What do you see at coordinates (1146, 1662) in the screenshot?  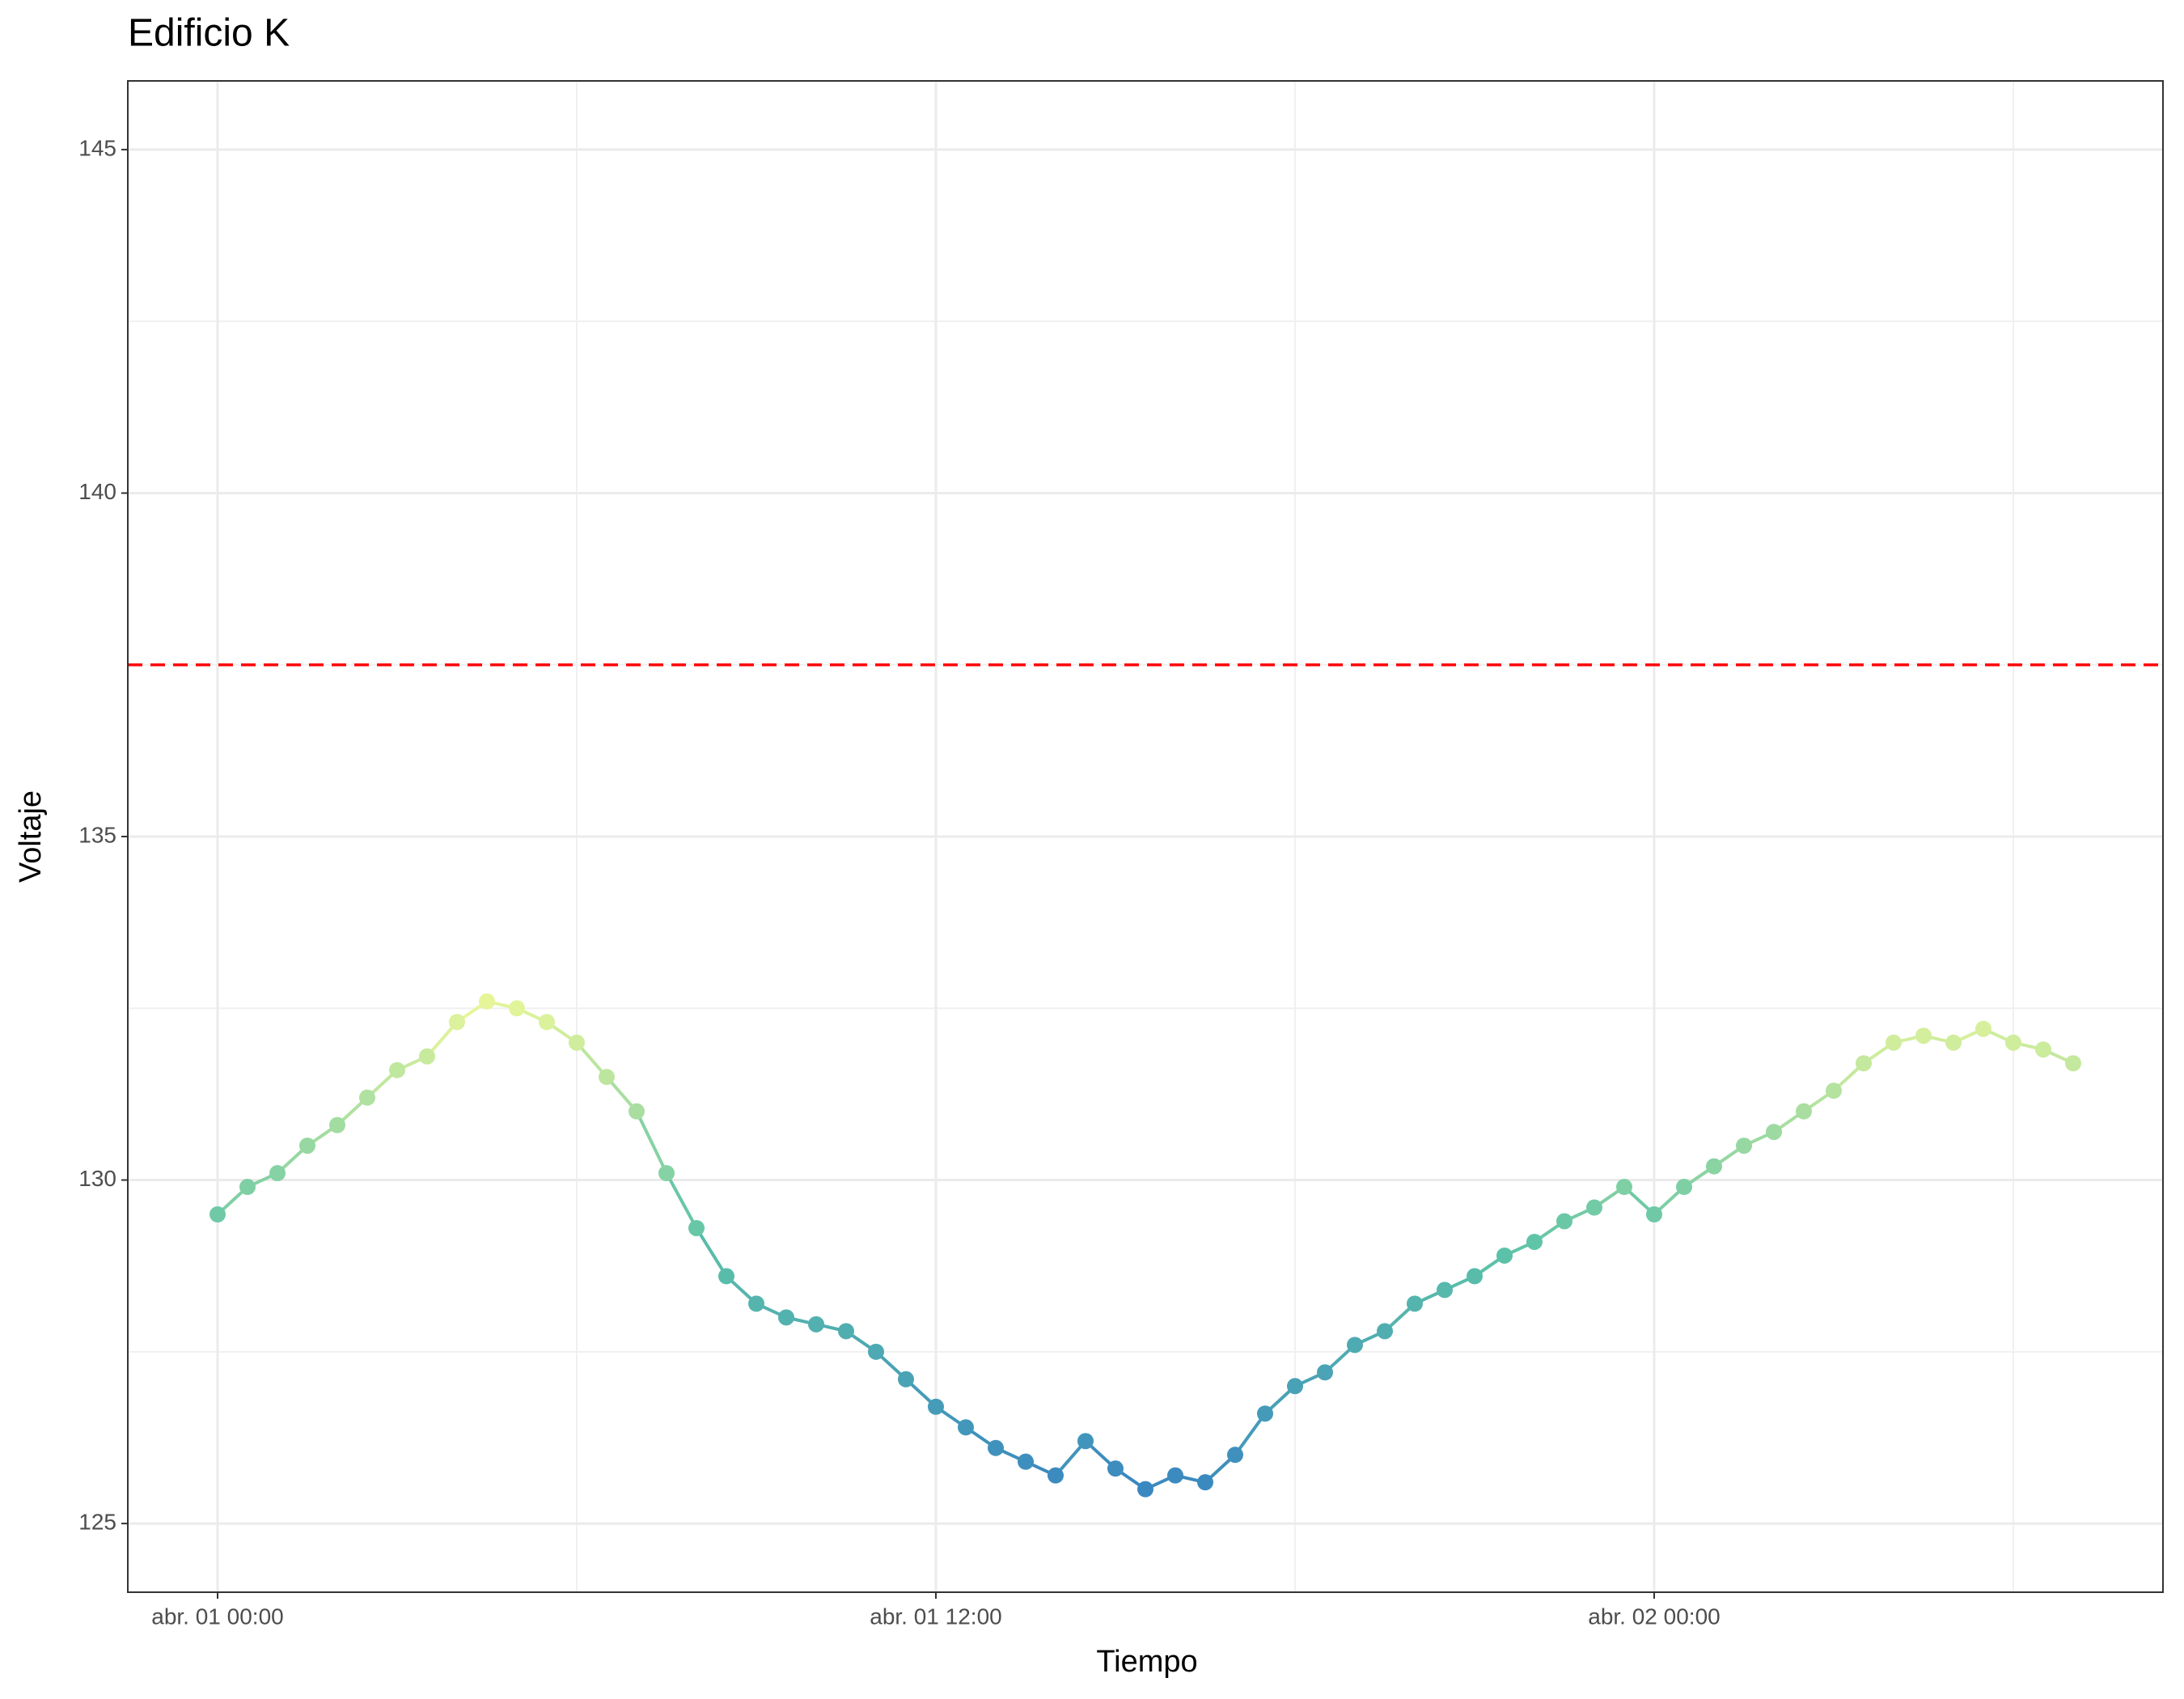 I see `x-axis-title: Tiempo` at bounding box center [1146, 1662].